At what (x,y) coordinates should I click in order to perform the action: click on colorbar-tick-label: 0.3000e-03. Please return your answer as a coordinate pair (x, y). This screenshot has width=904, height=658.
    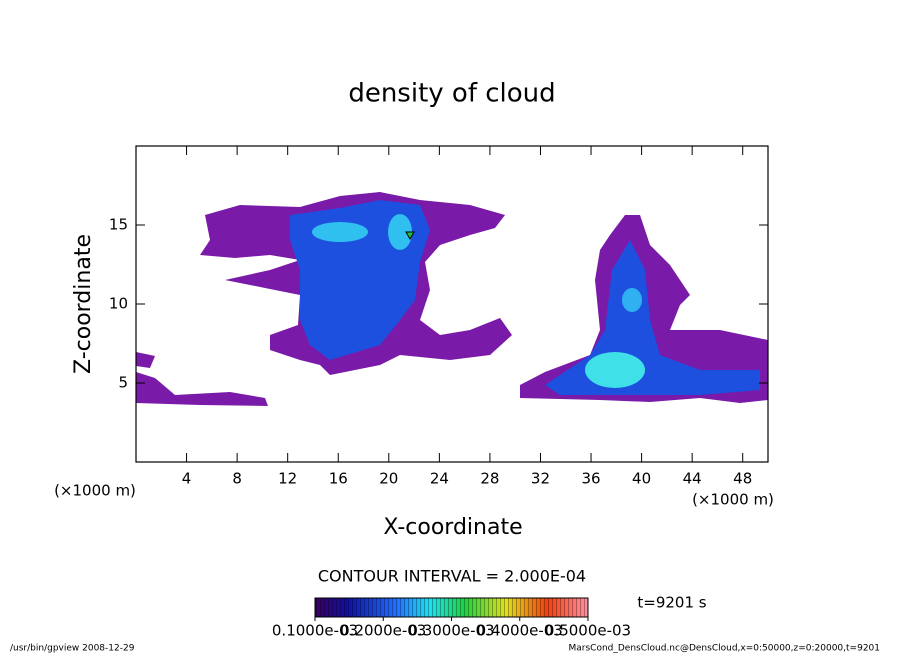
    Looking at the image, I should click on (451, 631).